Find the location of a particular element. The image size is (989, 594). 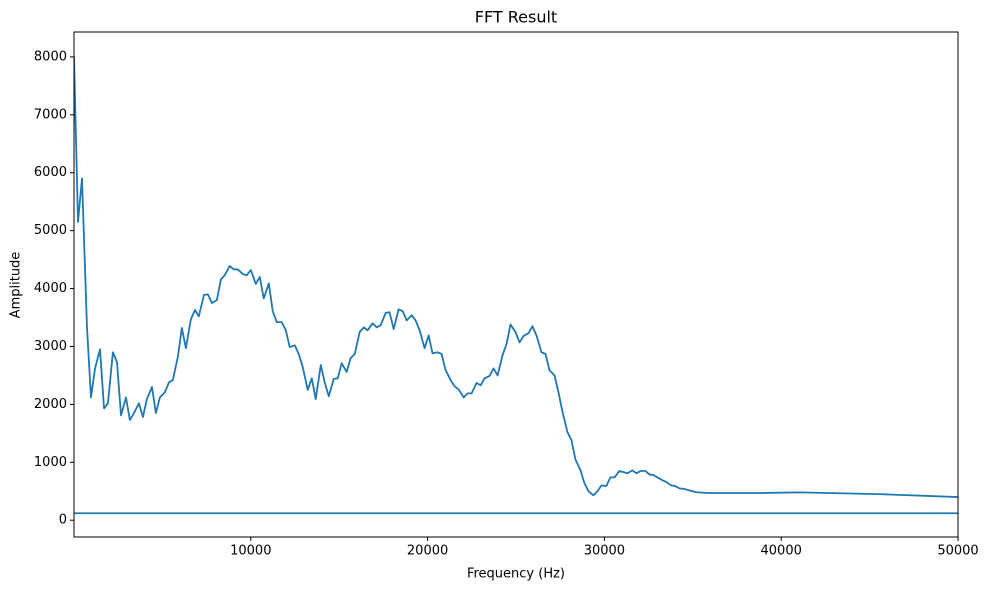

x-tick-label: 10000 is located at coordinates (250, 551).